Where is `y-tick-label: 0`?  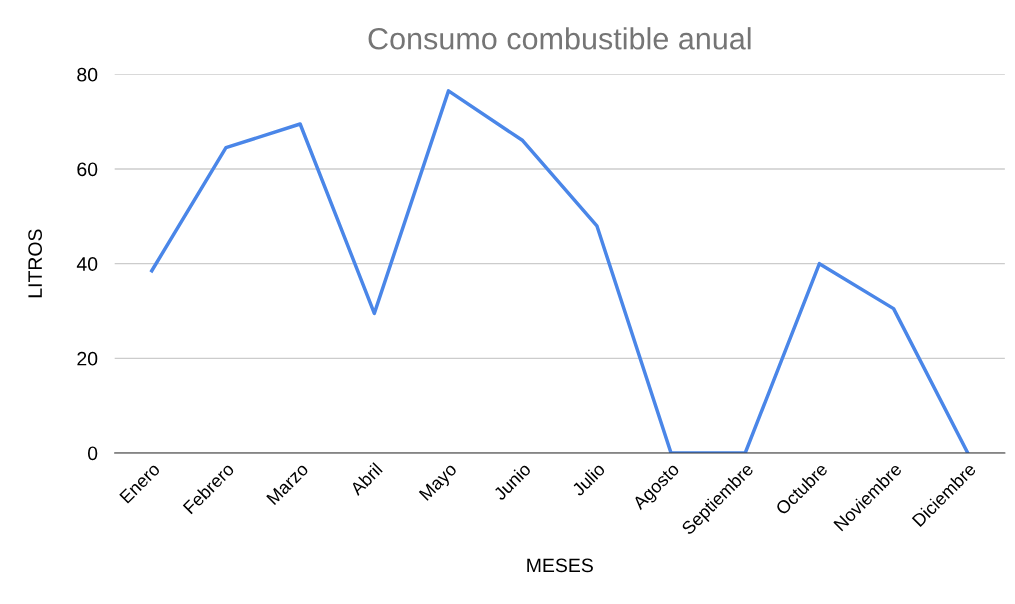 y-tick-label: 0 is located at coordinates (92, 453).